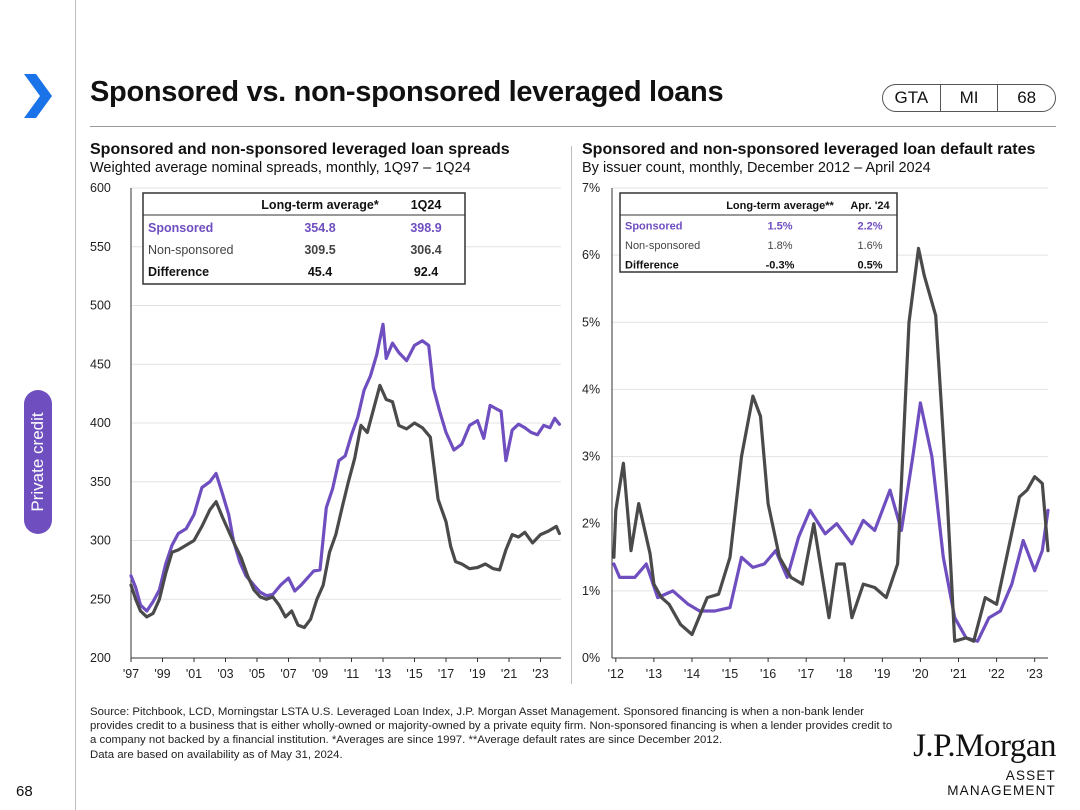 Image resolution: width=1080 pixels, height=810 pixels. Describe the element at coordinates (100, 658) in the screenshot. I see `y-tick-label-spreads-8: 200` at that location.